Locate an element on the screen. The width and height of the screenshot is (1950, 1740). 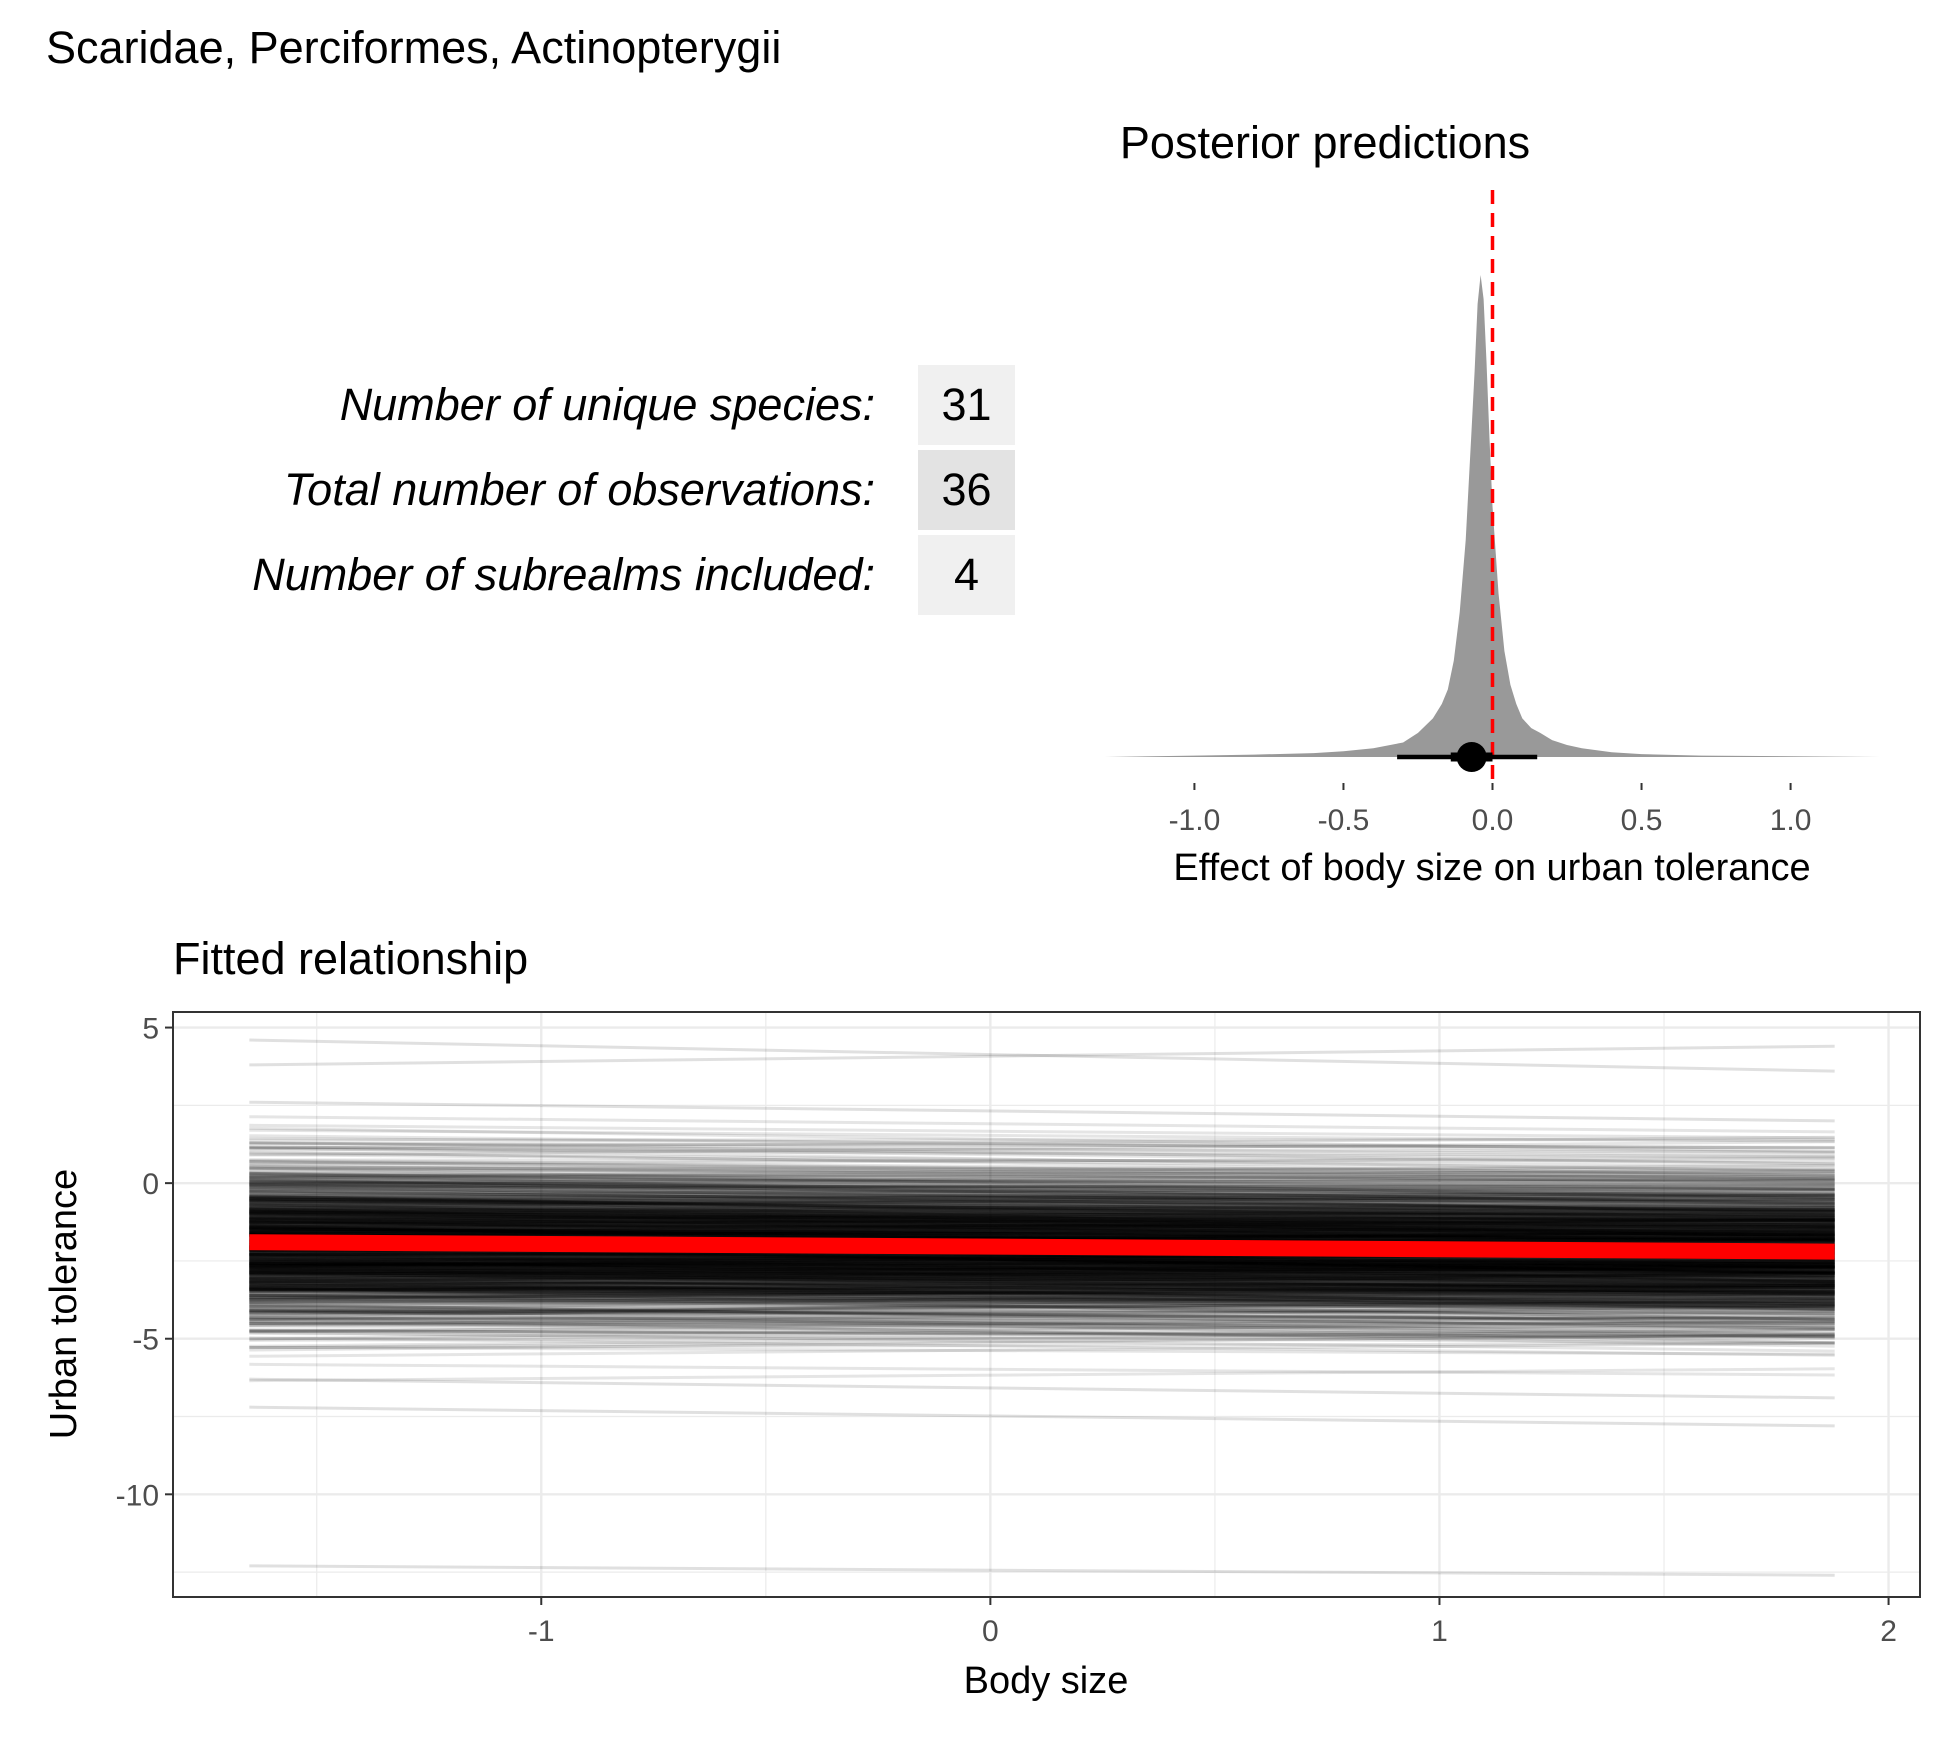
stat-row-subrealms: Number of subrealms included: 4 is located at coordinates (507, 577).